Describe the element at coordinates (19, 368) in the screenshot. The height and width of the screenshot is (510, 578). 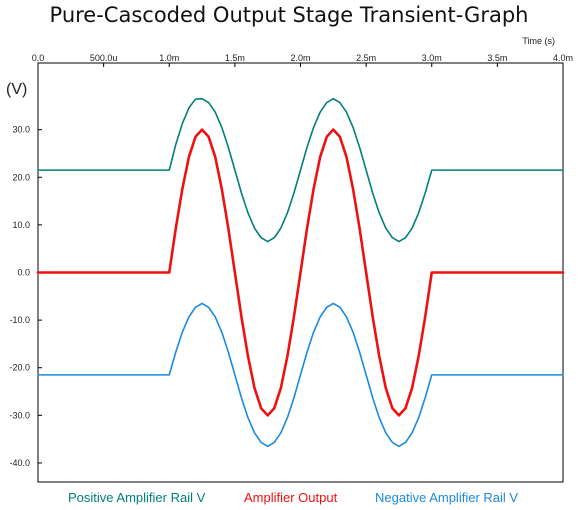
I see `y-tick-label: -20.0` at that location.